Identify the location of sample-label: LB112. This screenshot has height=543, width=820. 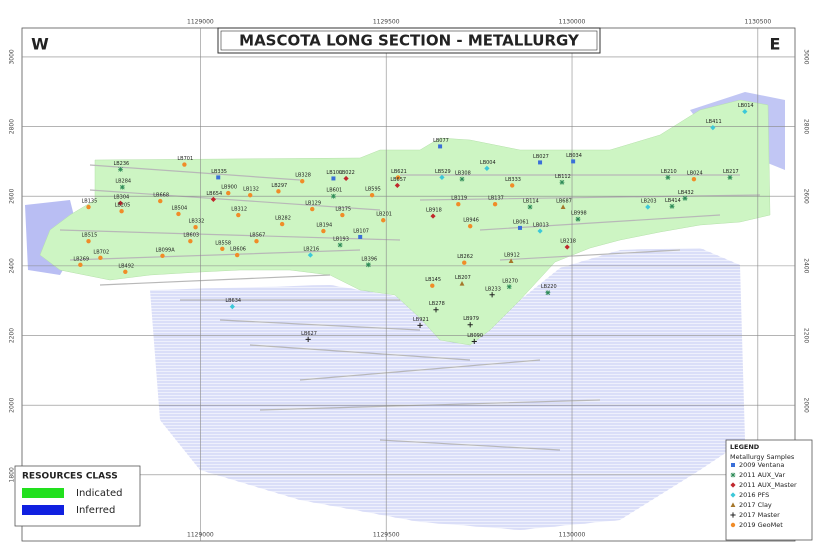
(563, 177).